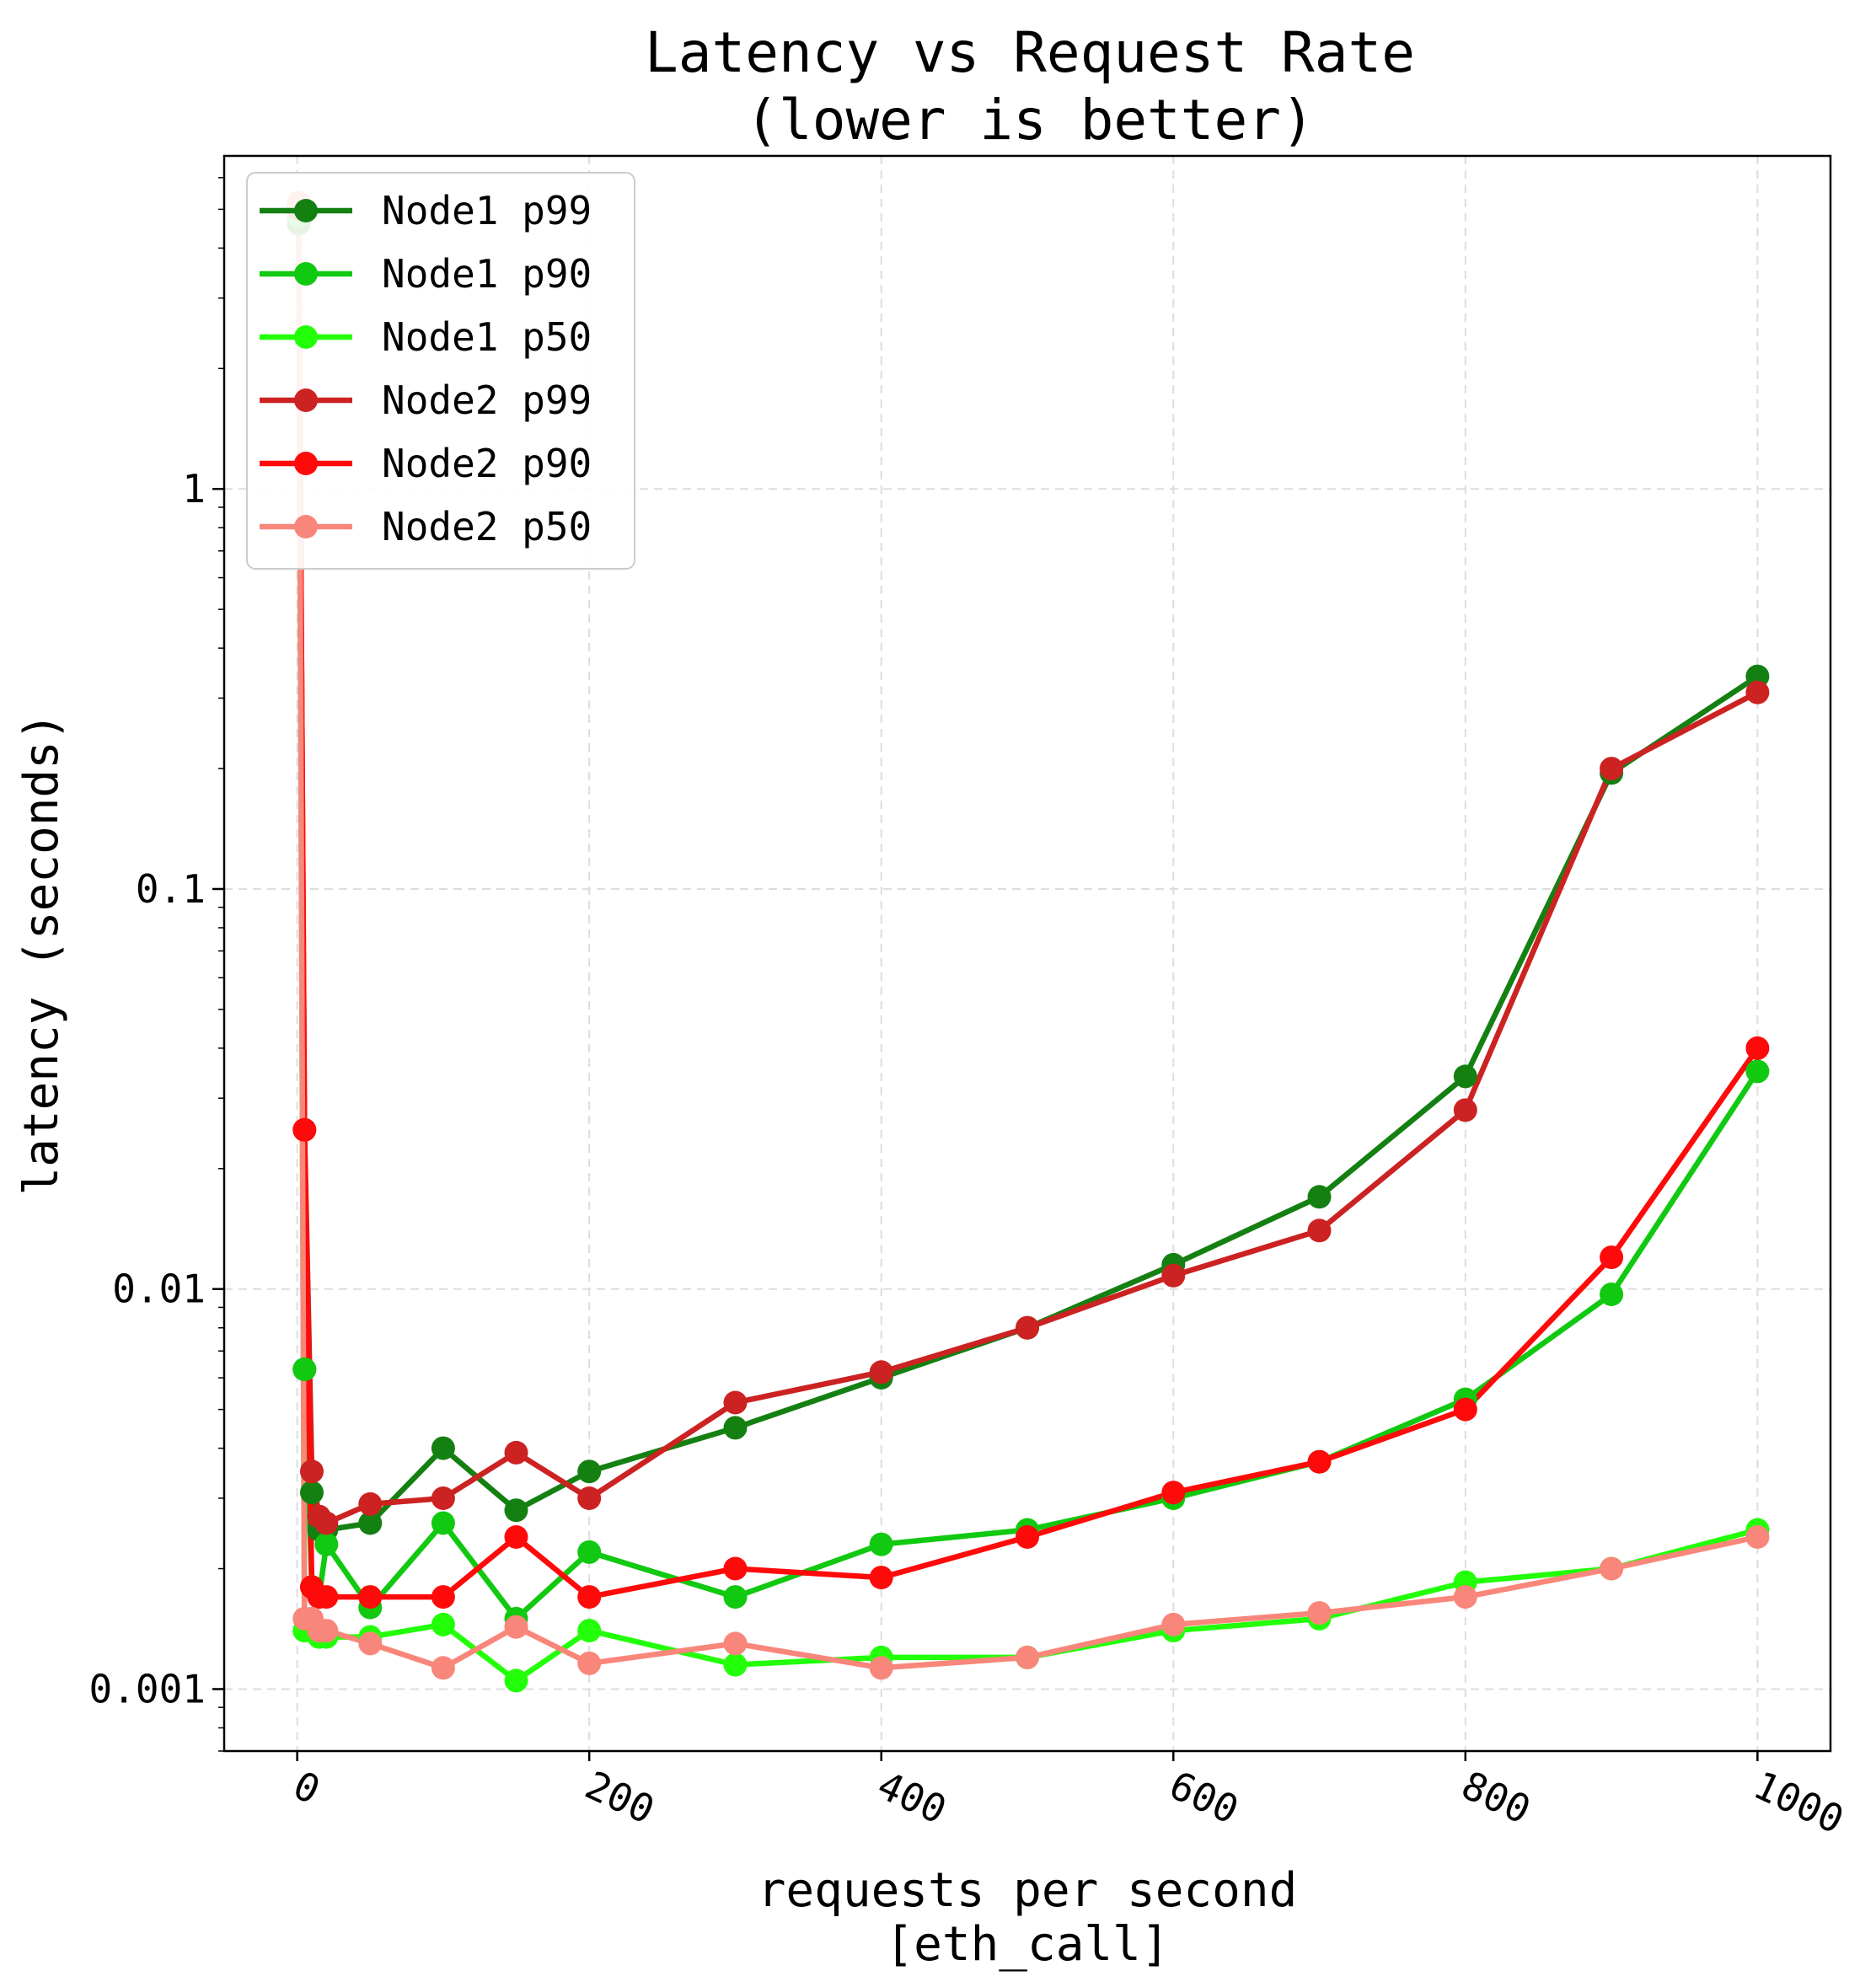 This screenshot has width=1876, height=1987. What do you see at coordinates (159, 1289) in the screenshot?
I see `y-tick-label: 0.01` at bounding box center [159, 1289].